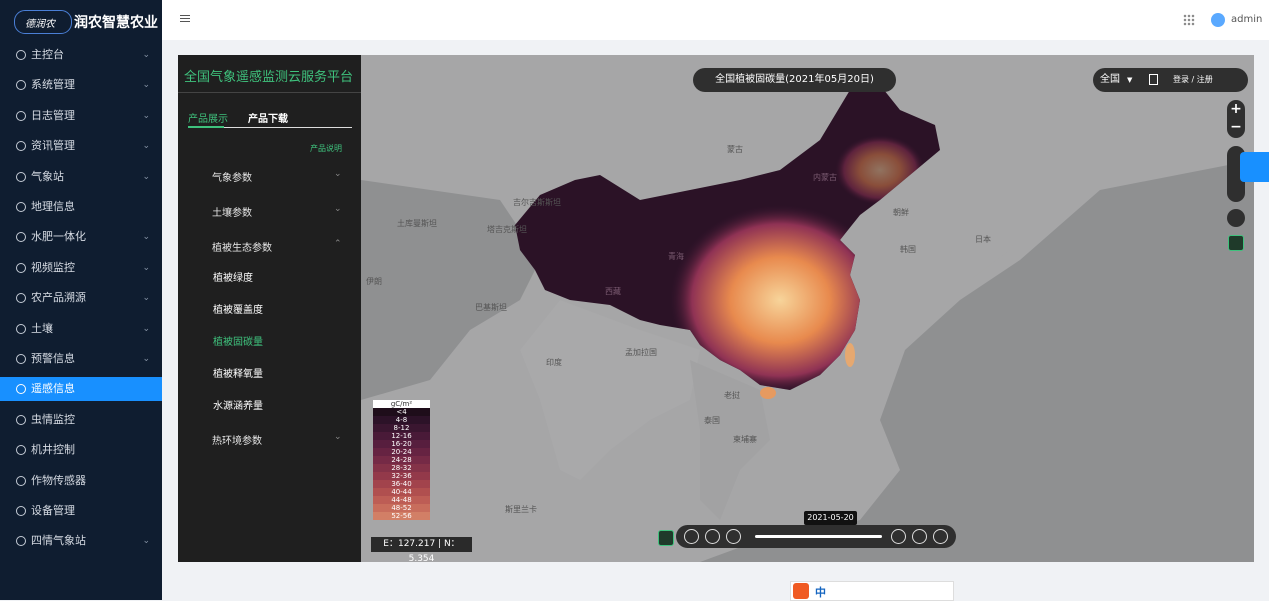 This screenshot has height=601, width=1269. I want to click on menu-label: 系统管理, so click(53, 85).